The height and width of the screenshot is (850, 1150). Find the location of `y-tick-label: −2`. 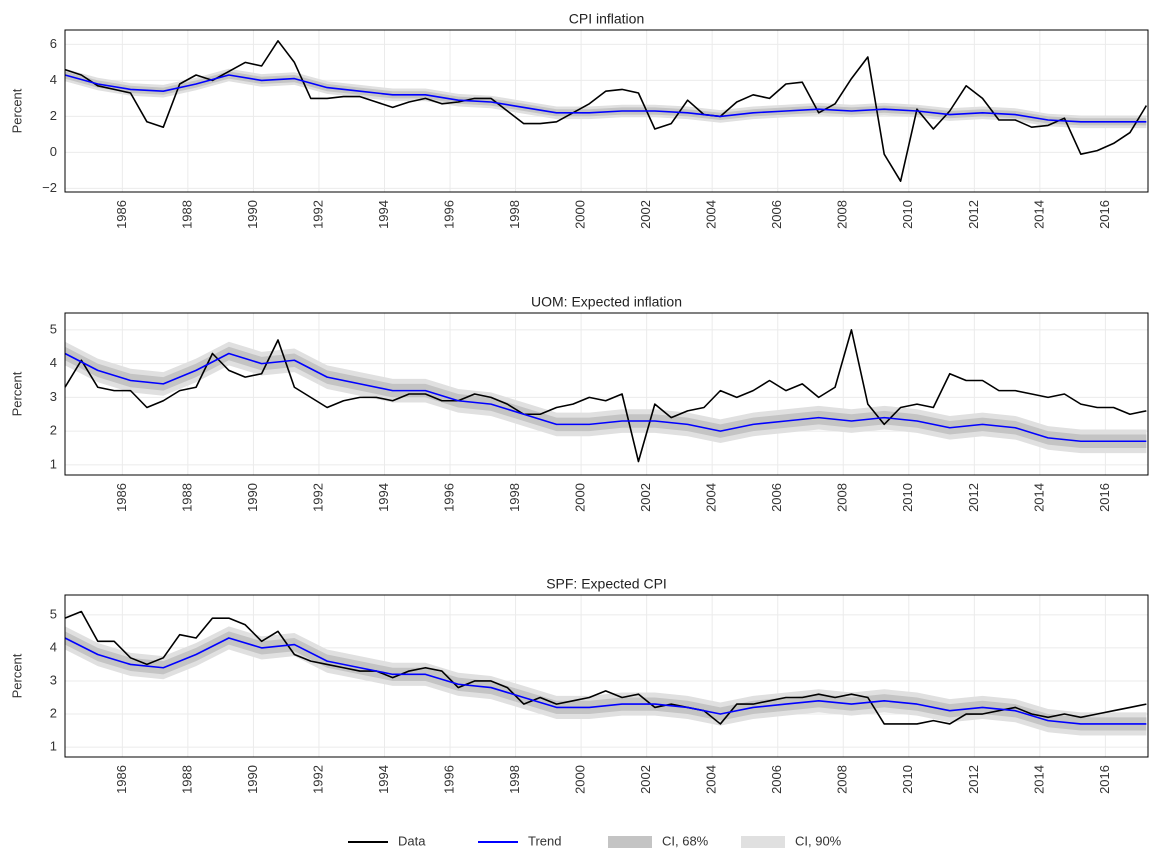

y-tick-label: −2 is located at coordinates (49, 187).